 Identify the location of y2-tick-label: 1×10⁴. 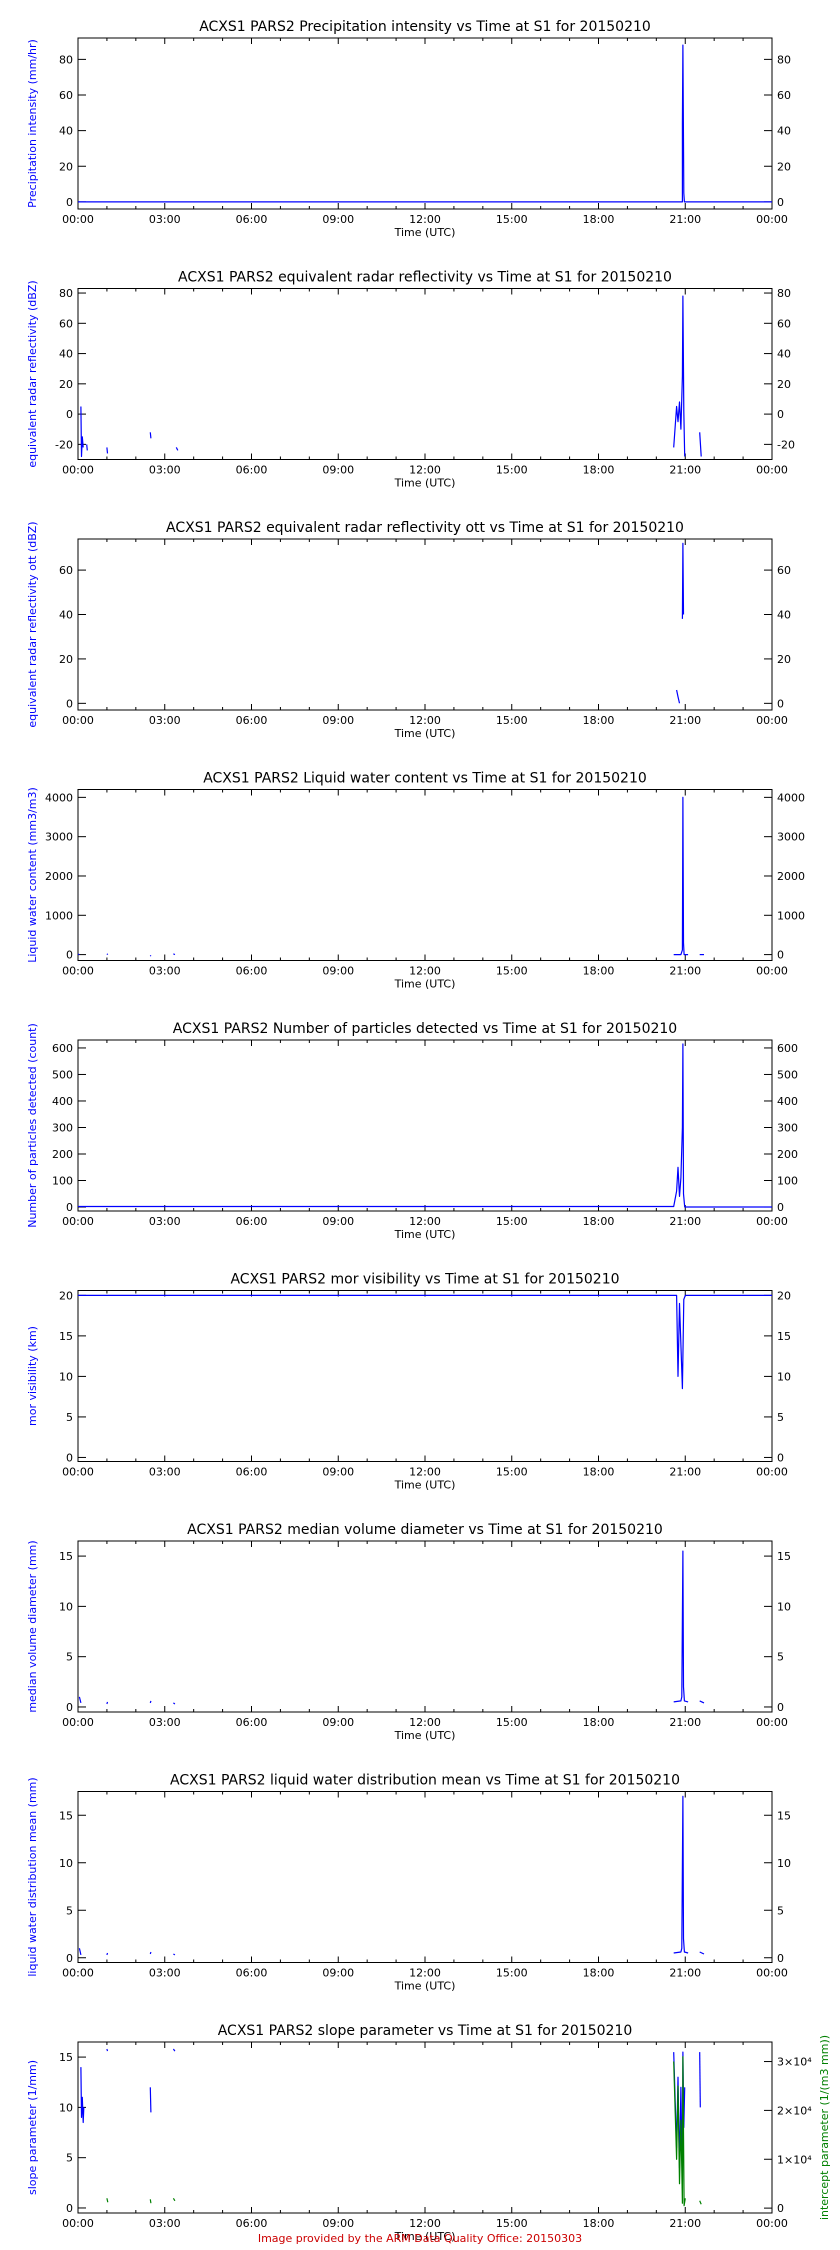
(794, 2159).